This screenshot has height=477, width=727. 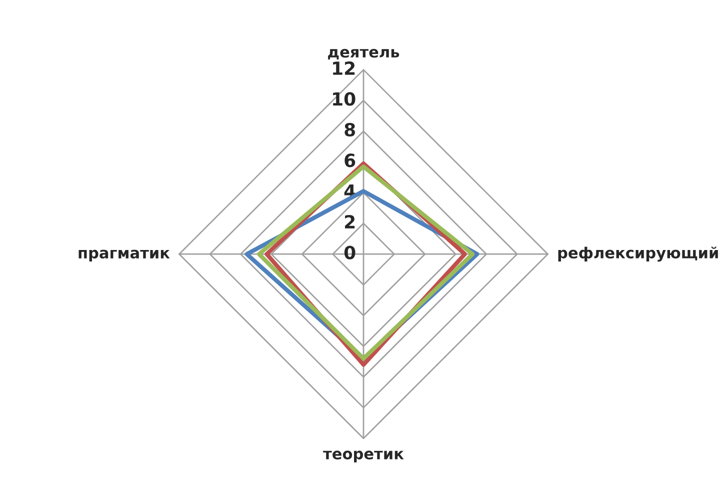 What do you see at coordinates (364, 54) in the screenshot?
I see `spoke-label: деятель` at bounding box center [364, 54].